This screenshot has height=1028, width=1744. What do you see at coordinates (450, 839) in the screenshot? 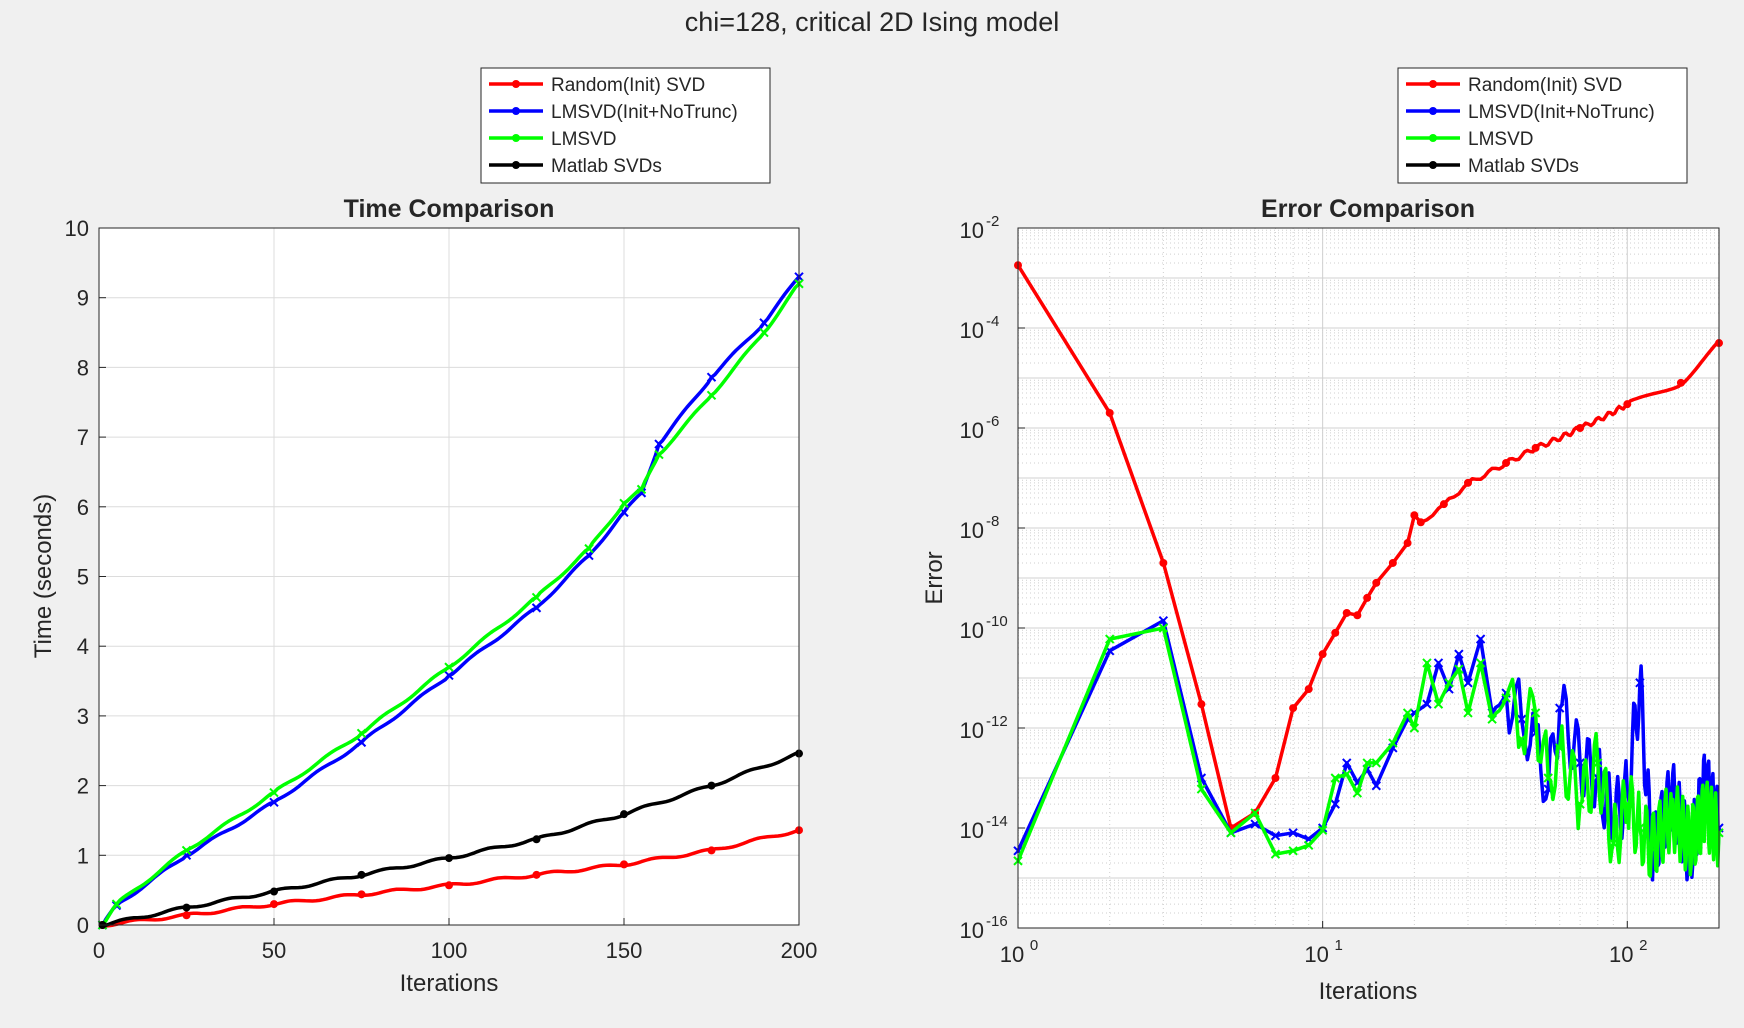
I see `time-series-matlab-svds` at bounding box center [450, 839].